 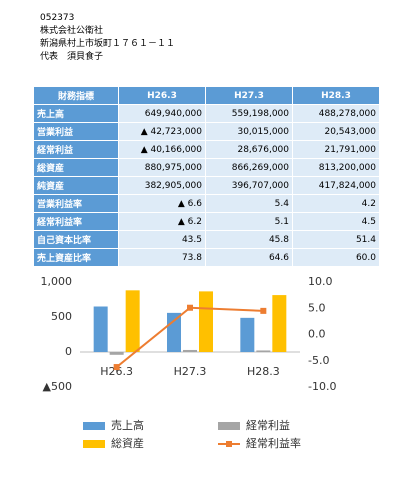 I want to click on column-header: 財務指標, so click(x=76, y=95).